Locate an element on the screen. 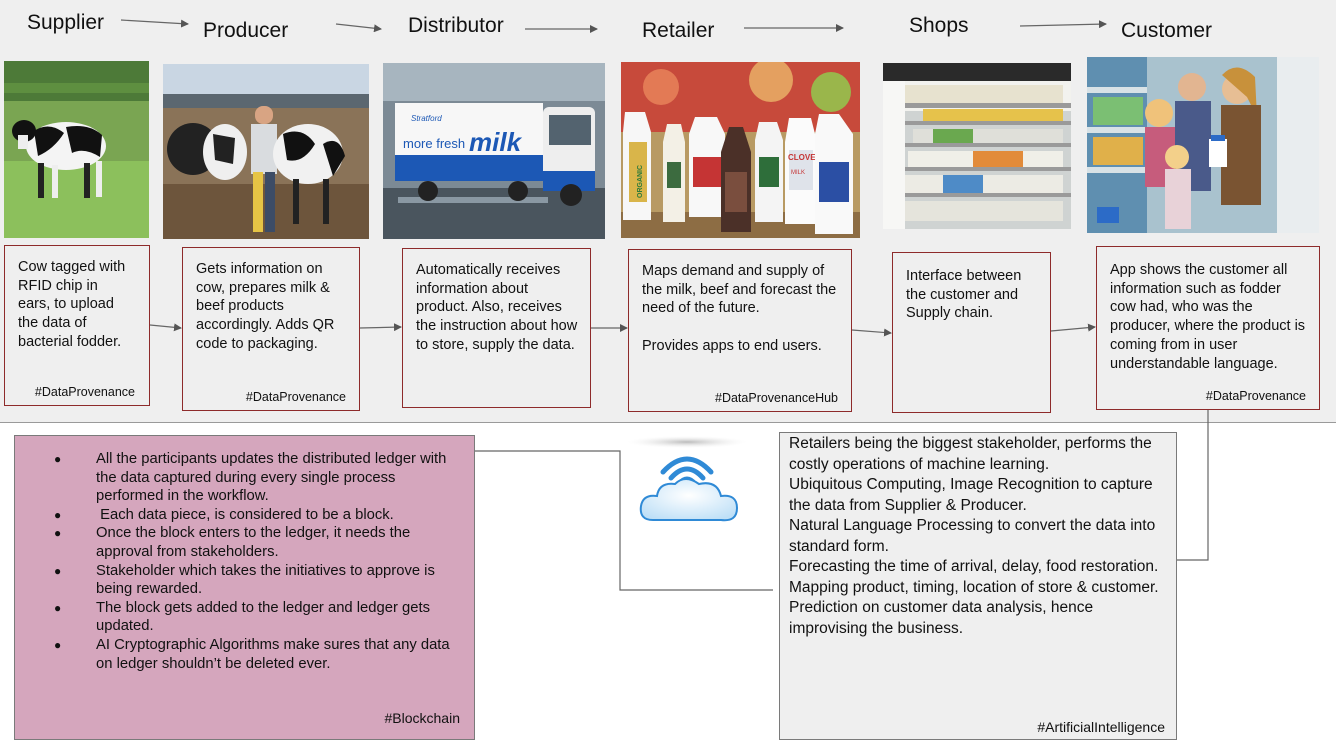 The height and width of the screenshot is (740, 1336). milk-truck-photo: Stratford more fresh milk is located at coordinates (494, 151).